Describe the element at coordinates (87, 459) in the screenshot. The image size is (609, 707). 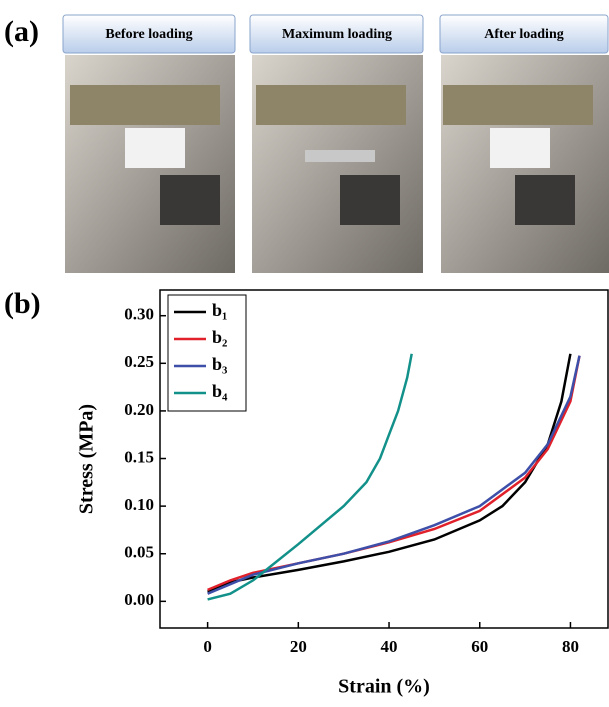
I see `y-axis-label: Stress (MPa)` at that location.